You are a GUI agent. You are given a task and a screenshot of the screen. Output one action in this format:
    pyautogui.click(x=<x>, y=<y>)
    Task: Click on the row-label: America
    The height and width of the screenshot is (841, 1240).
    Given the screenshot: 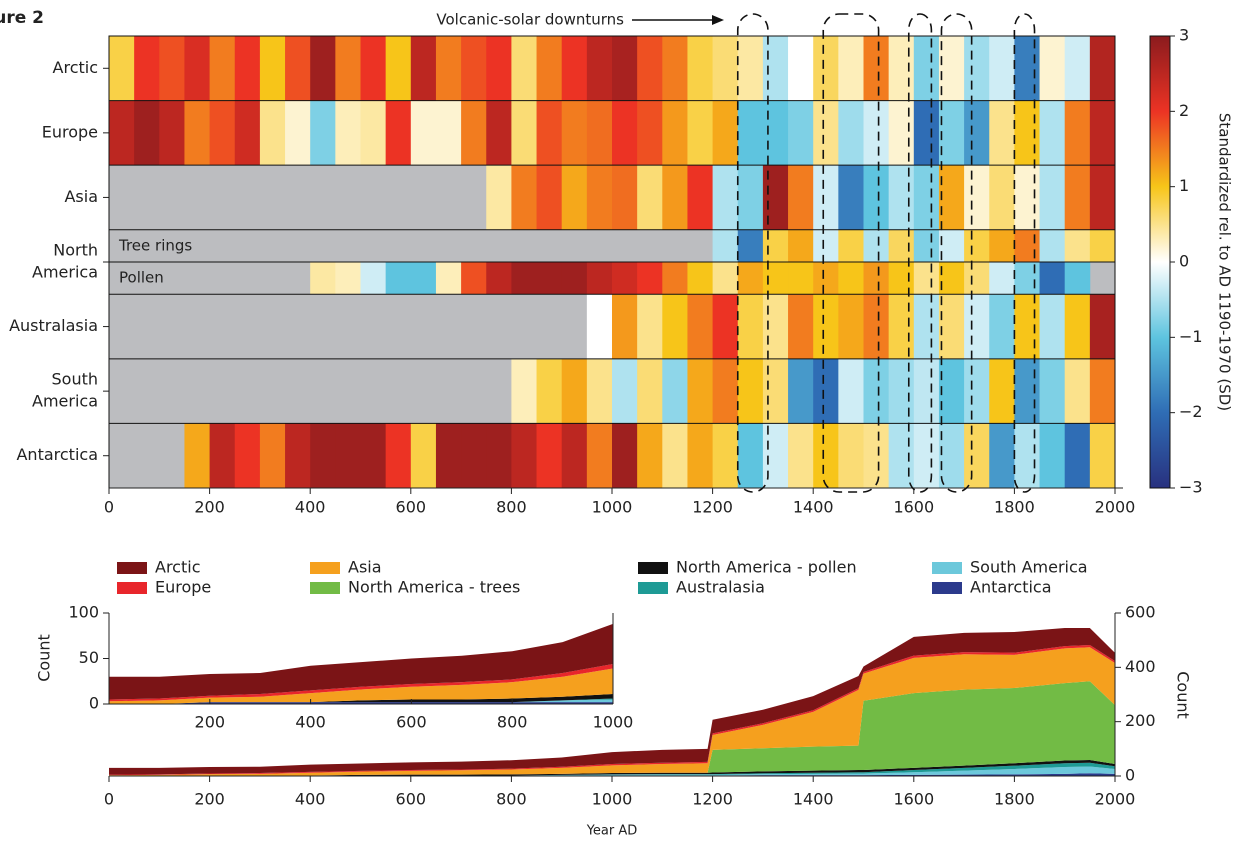 What is the action you would take?
    pyautogui.click(x=65, y=272)
    